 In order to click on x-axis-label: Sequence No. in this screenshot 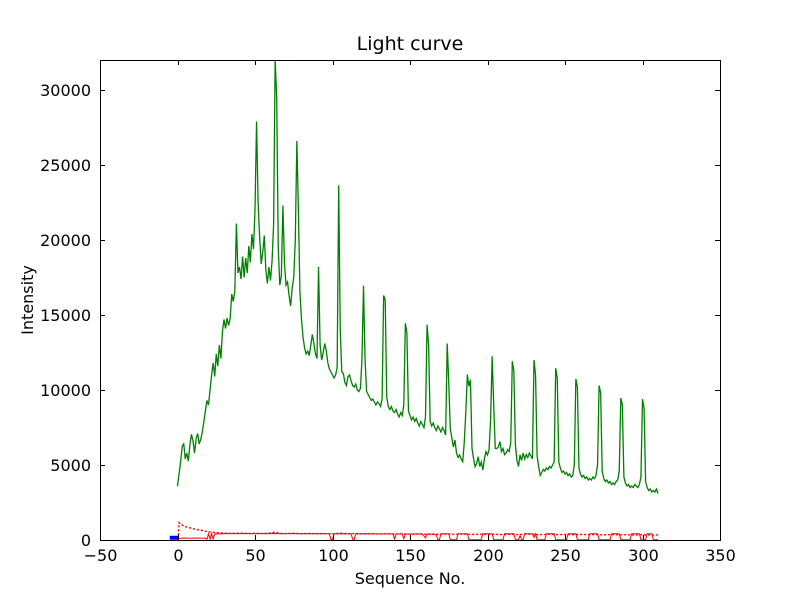, I will do `click(410, 578)`.